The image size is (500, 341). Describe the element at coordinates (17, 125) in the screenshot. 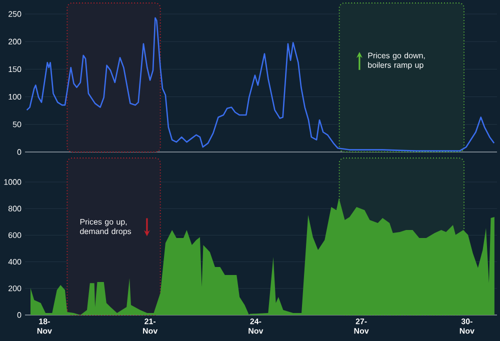

I see `y-tick-label: 50` at that location.